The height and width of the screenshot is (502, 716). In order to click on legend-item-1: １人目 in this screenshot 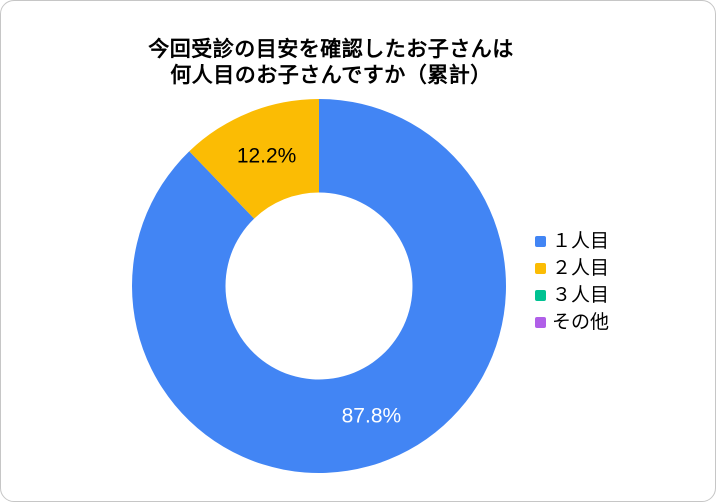, I will do `click(572, 241)`.